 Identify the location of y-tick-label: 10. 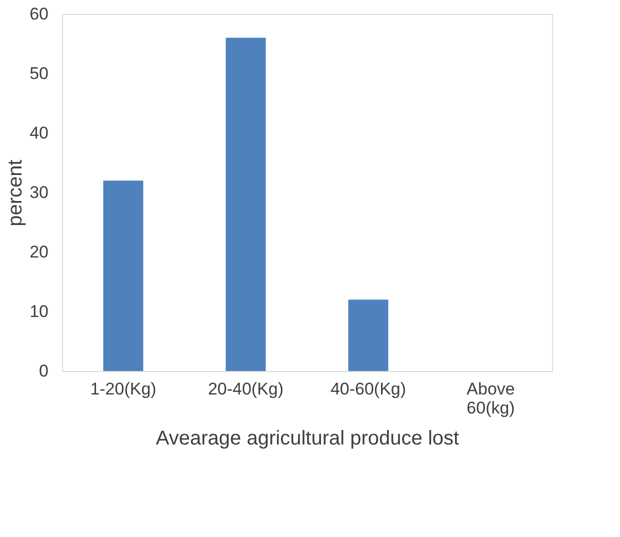
(39, 311).